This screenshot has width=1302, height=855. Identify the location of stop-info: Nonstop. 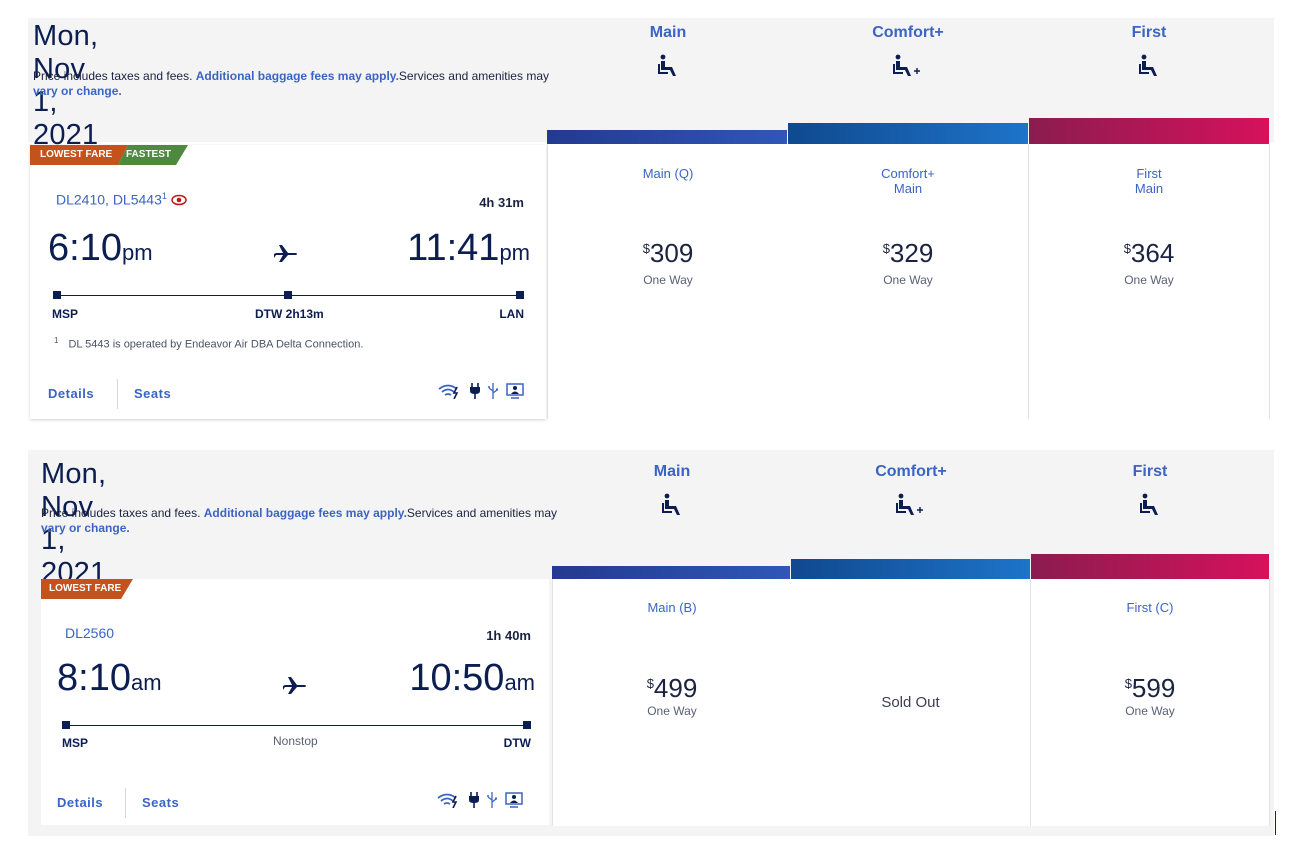
(295, 741).